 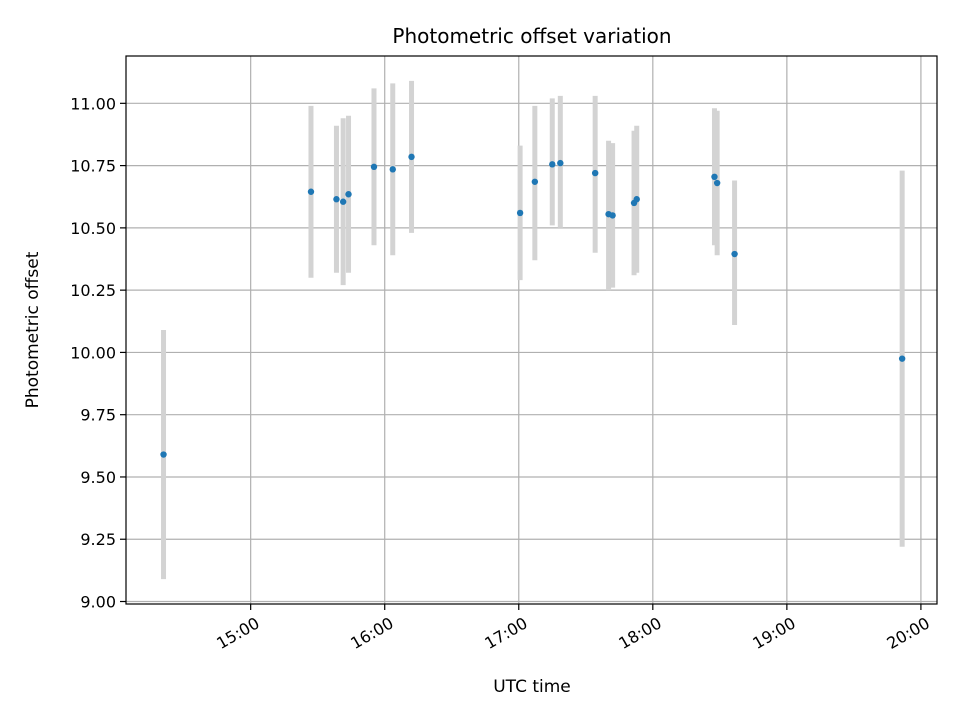 What do you see at coordinates (93, 166) in the screenshot?
I see `y-tick-label: 10.75` at bounding box center [93, 166].